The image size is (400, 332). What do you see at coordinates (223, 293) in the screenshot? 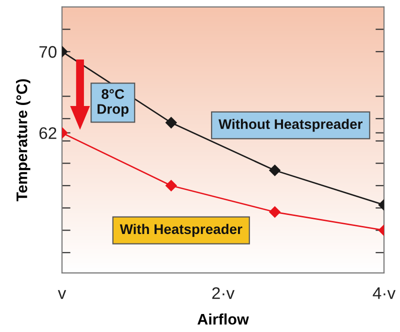
I see `x-tick-label: 2·v` at bounding box center [223, 293].